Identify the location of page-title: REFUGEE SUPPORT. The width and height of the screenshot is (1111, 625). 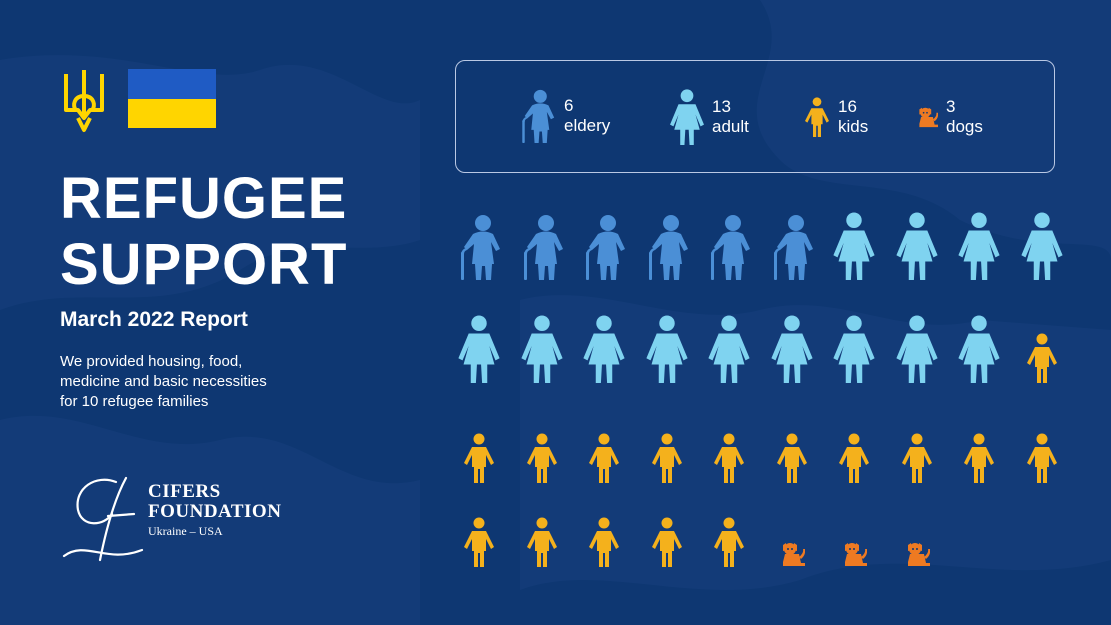
(203, 232).